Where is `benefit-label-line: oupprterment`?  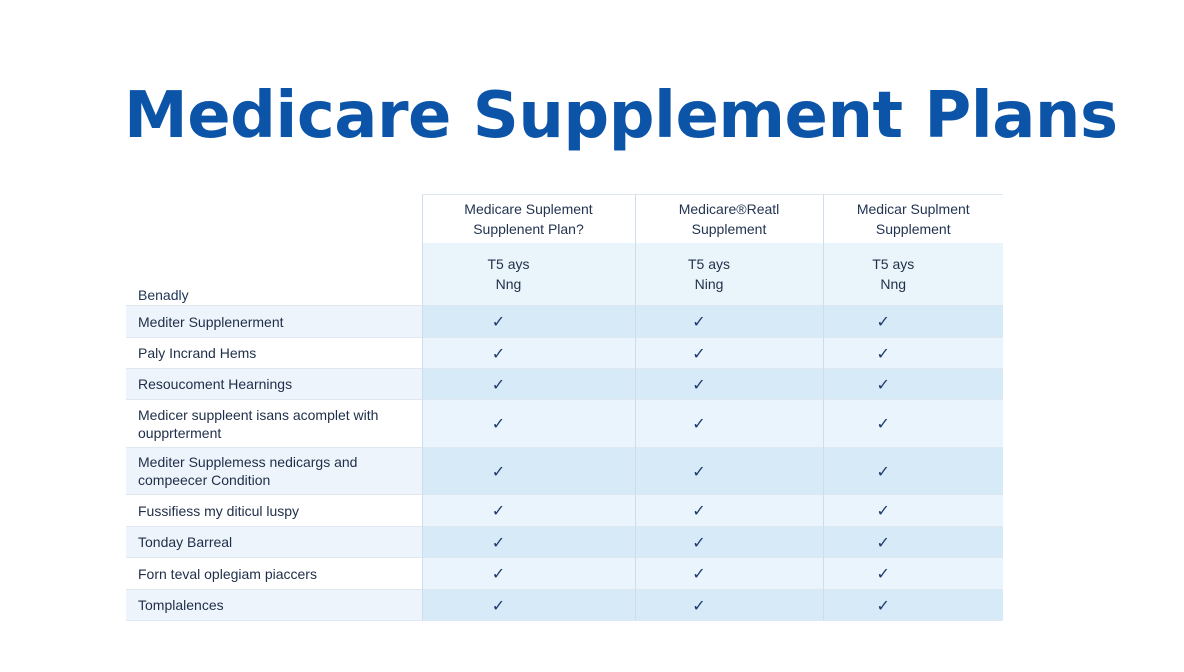 benefit-label-line: oupprterment is located at coordinates (180, 432).